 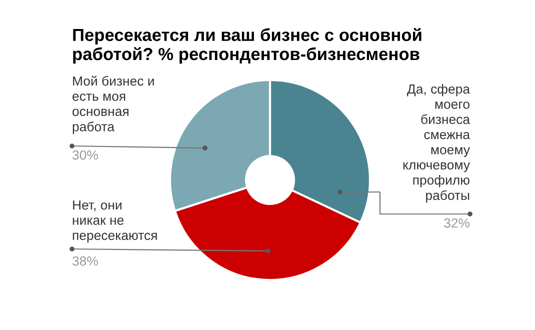 I want to click on slice-label: Мой бизнес и есть моя основная работа, so click(x=113, y=105).